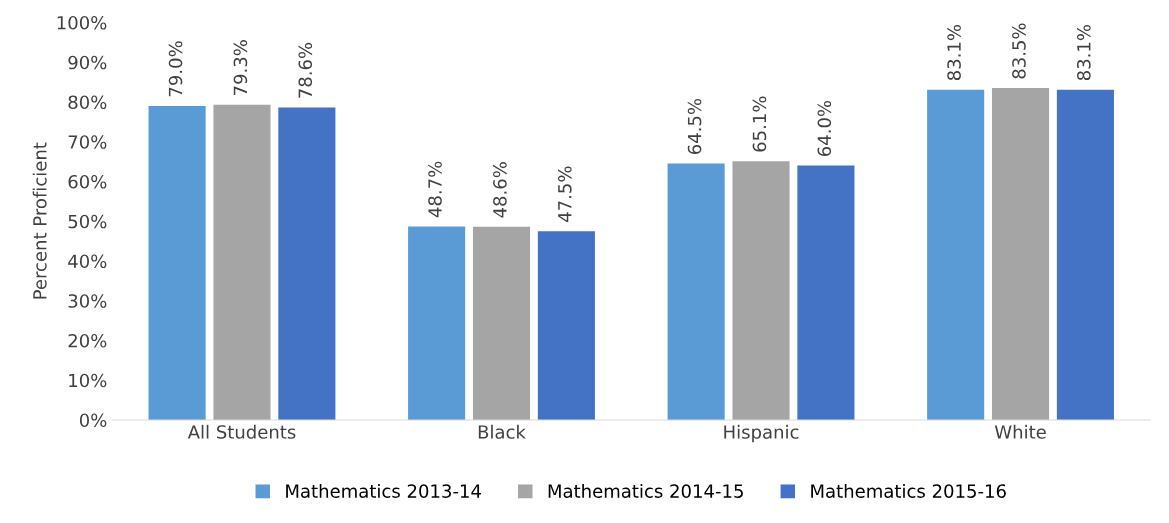 Image resolution: width=1169 pixels, height=523 pixels. What do you see at coordinates (87, 181) in the screenshot?
I see `y-tick-label: 60%` at bounding box center [87, 181].